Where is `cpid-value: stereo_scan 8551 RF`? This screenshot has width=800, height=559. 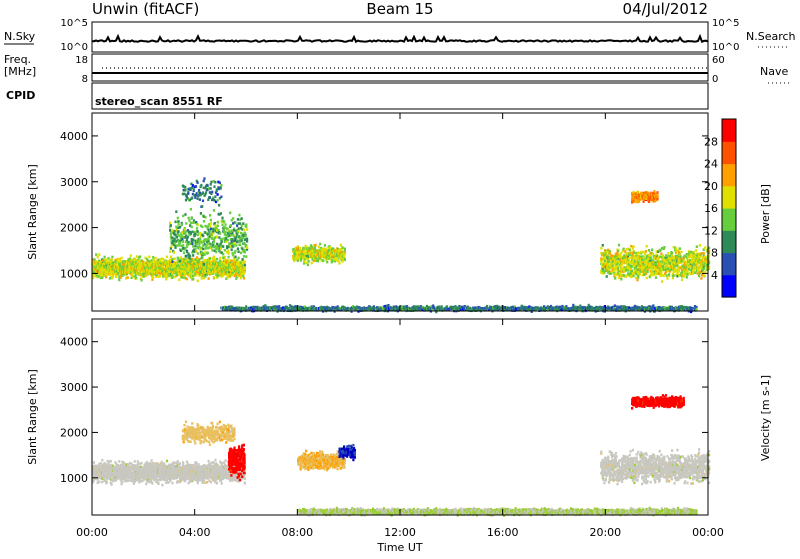 cpid-value: stereo_scan 8551 RF is located at coordinates (159, 101).